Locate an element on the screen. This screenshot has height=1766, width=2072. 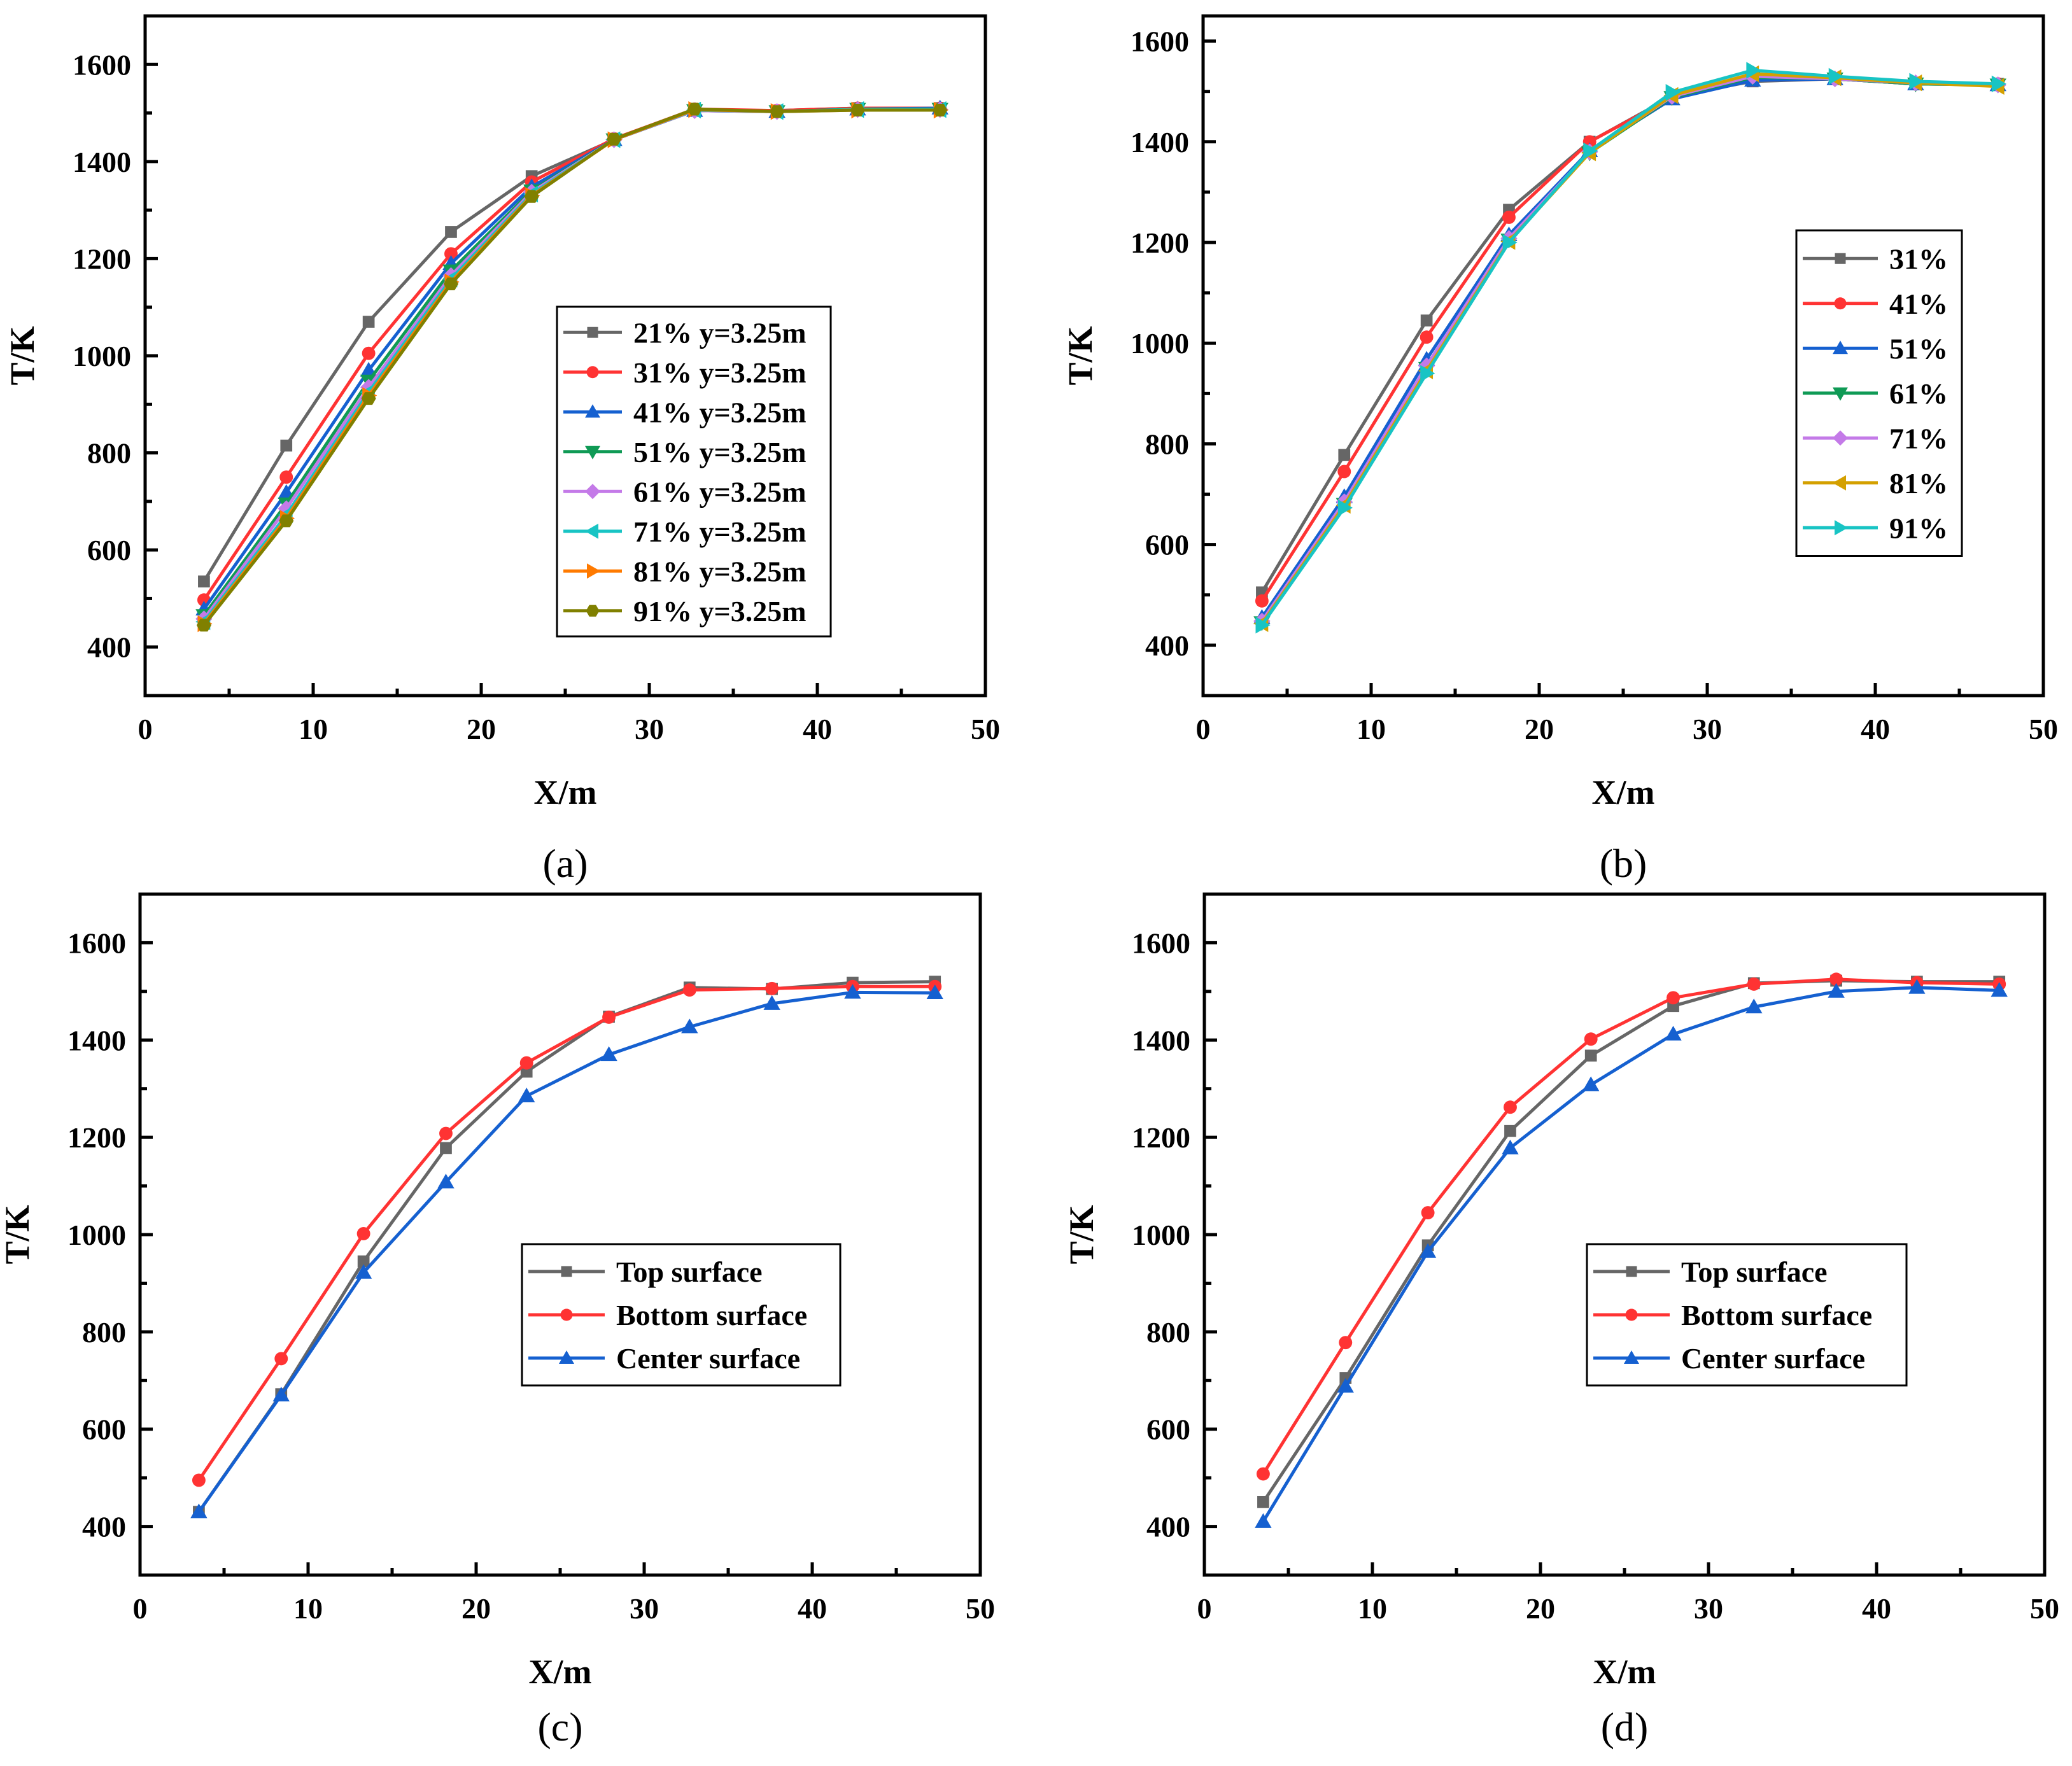
x-tick-label: 10 is located at coordinates (313, 729).